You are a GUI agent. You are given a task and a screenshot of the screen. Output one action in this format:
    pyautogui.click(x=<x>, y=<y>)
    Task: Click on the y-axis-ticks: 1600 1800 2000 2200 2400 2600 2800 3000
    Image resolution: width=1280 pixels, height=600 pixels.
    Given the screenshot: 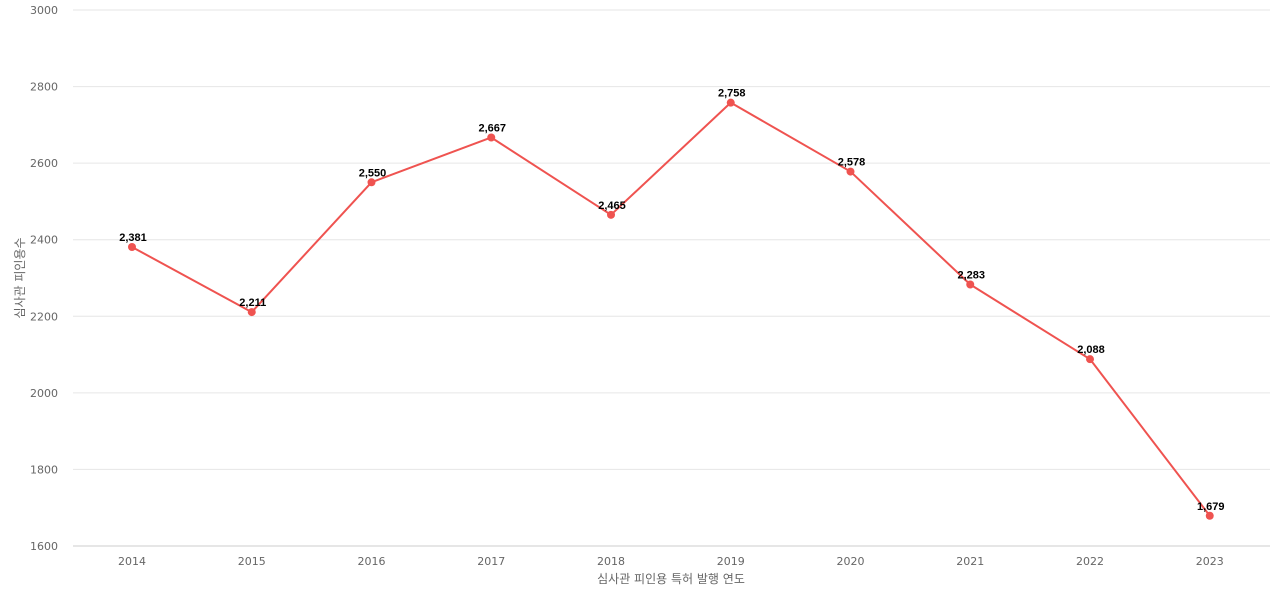 What is the action you would take?
    pyautogui.click(x=44, y=278)
    